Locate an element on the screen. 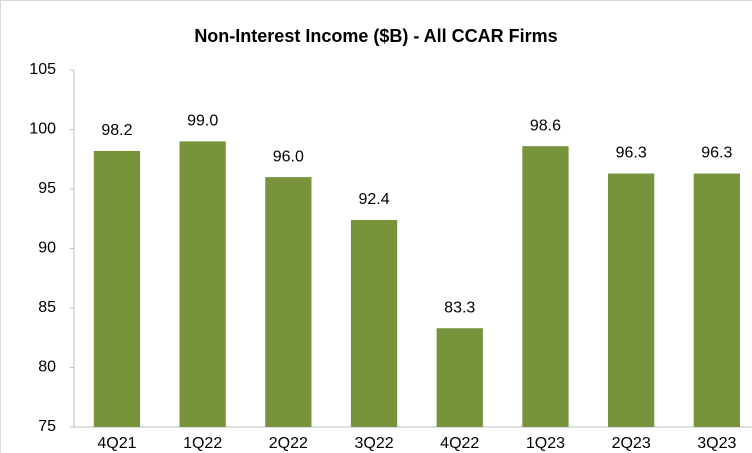 This screenshot has height=453, width=752. data-label: 98.2 is located at coordinates (116, 130).